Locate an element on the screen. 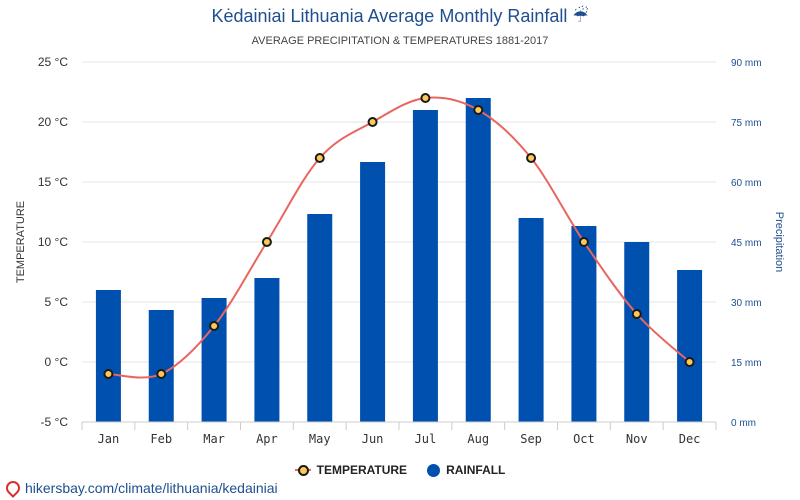 This screenshot has width=800, height=500. y-right-tick-label: 75 mm is located at coordinates (746, 123).